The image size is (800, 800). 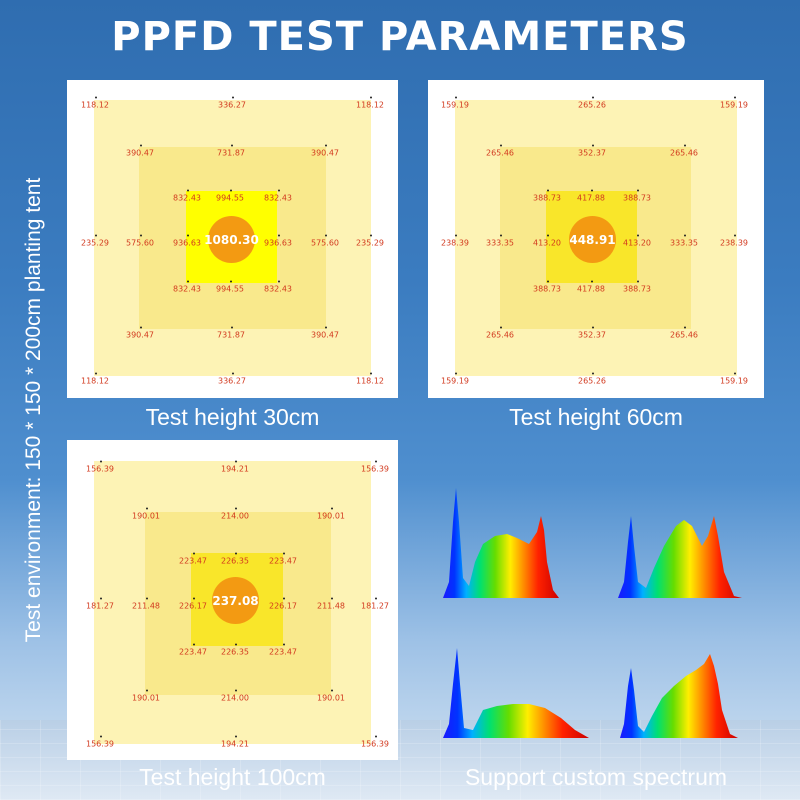 What do you see at coordinates (187, 241) in the screenshot?
I see `reading-inner-ml: 936.63` at bounding box center [187, 241].